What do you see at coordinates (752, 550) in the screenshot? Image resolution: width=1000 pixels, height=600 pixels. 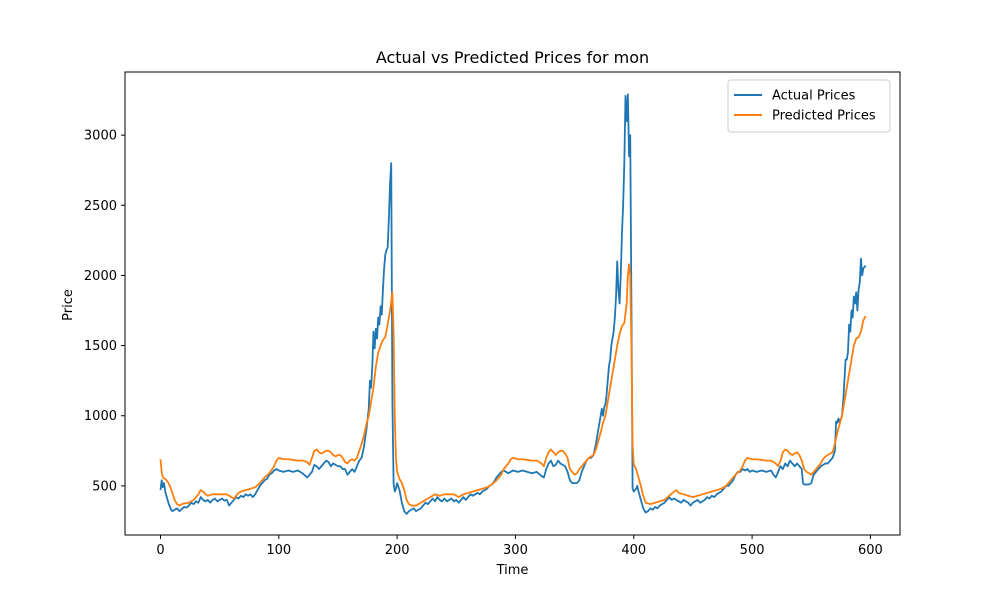 I see `x-tick-label: 500` at bounding box center [752, 550].